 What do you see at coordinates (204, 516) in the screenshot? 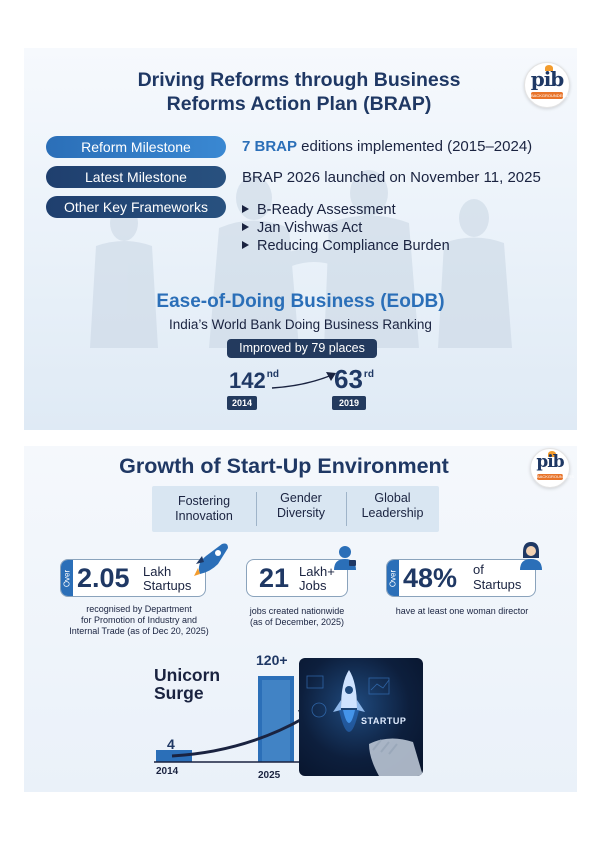
I see `pillar-line: Innovation` at bounding box center [204, 516].